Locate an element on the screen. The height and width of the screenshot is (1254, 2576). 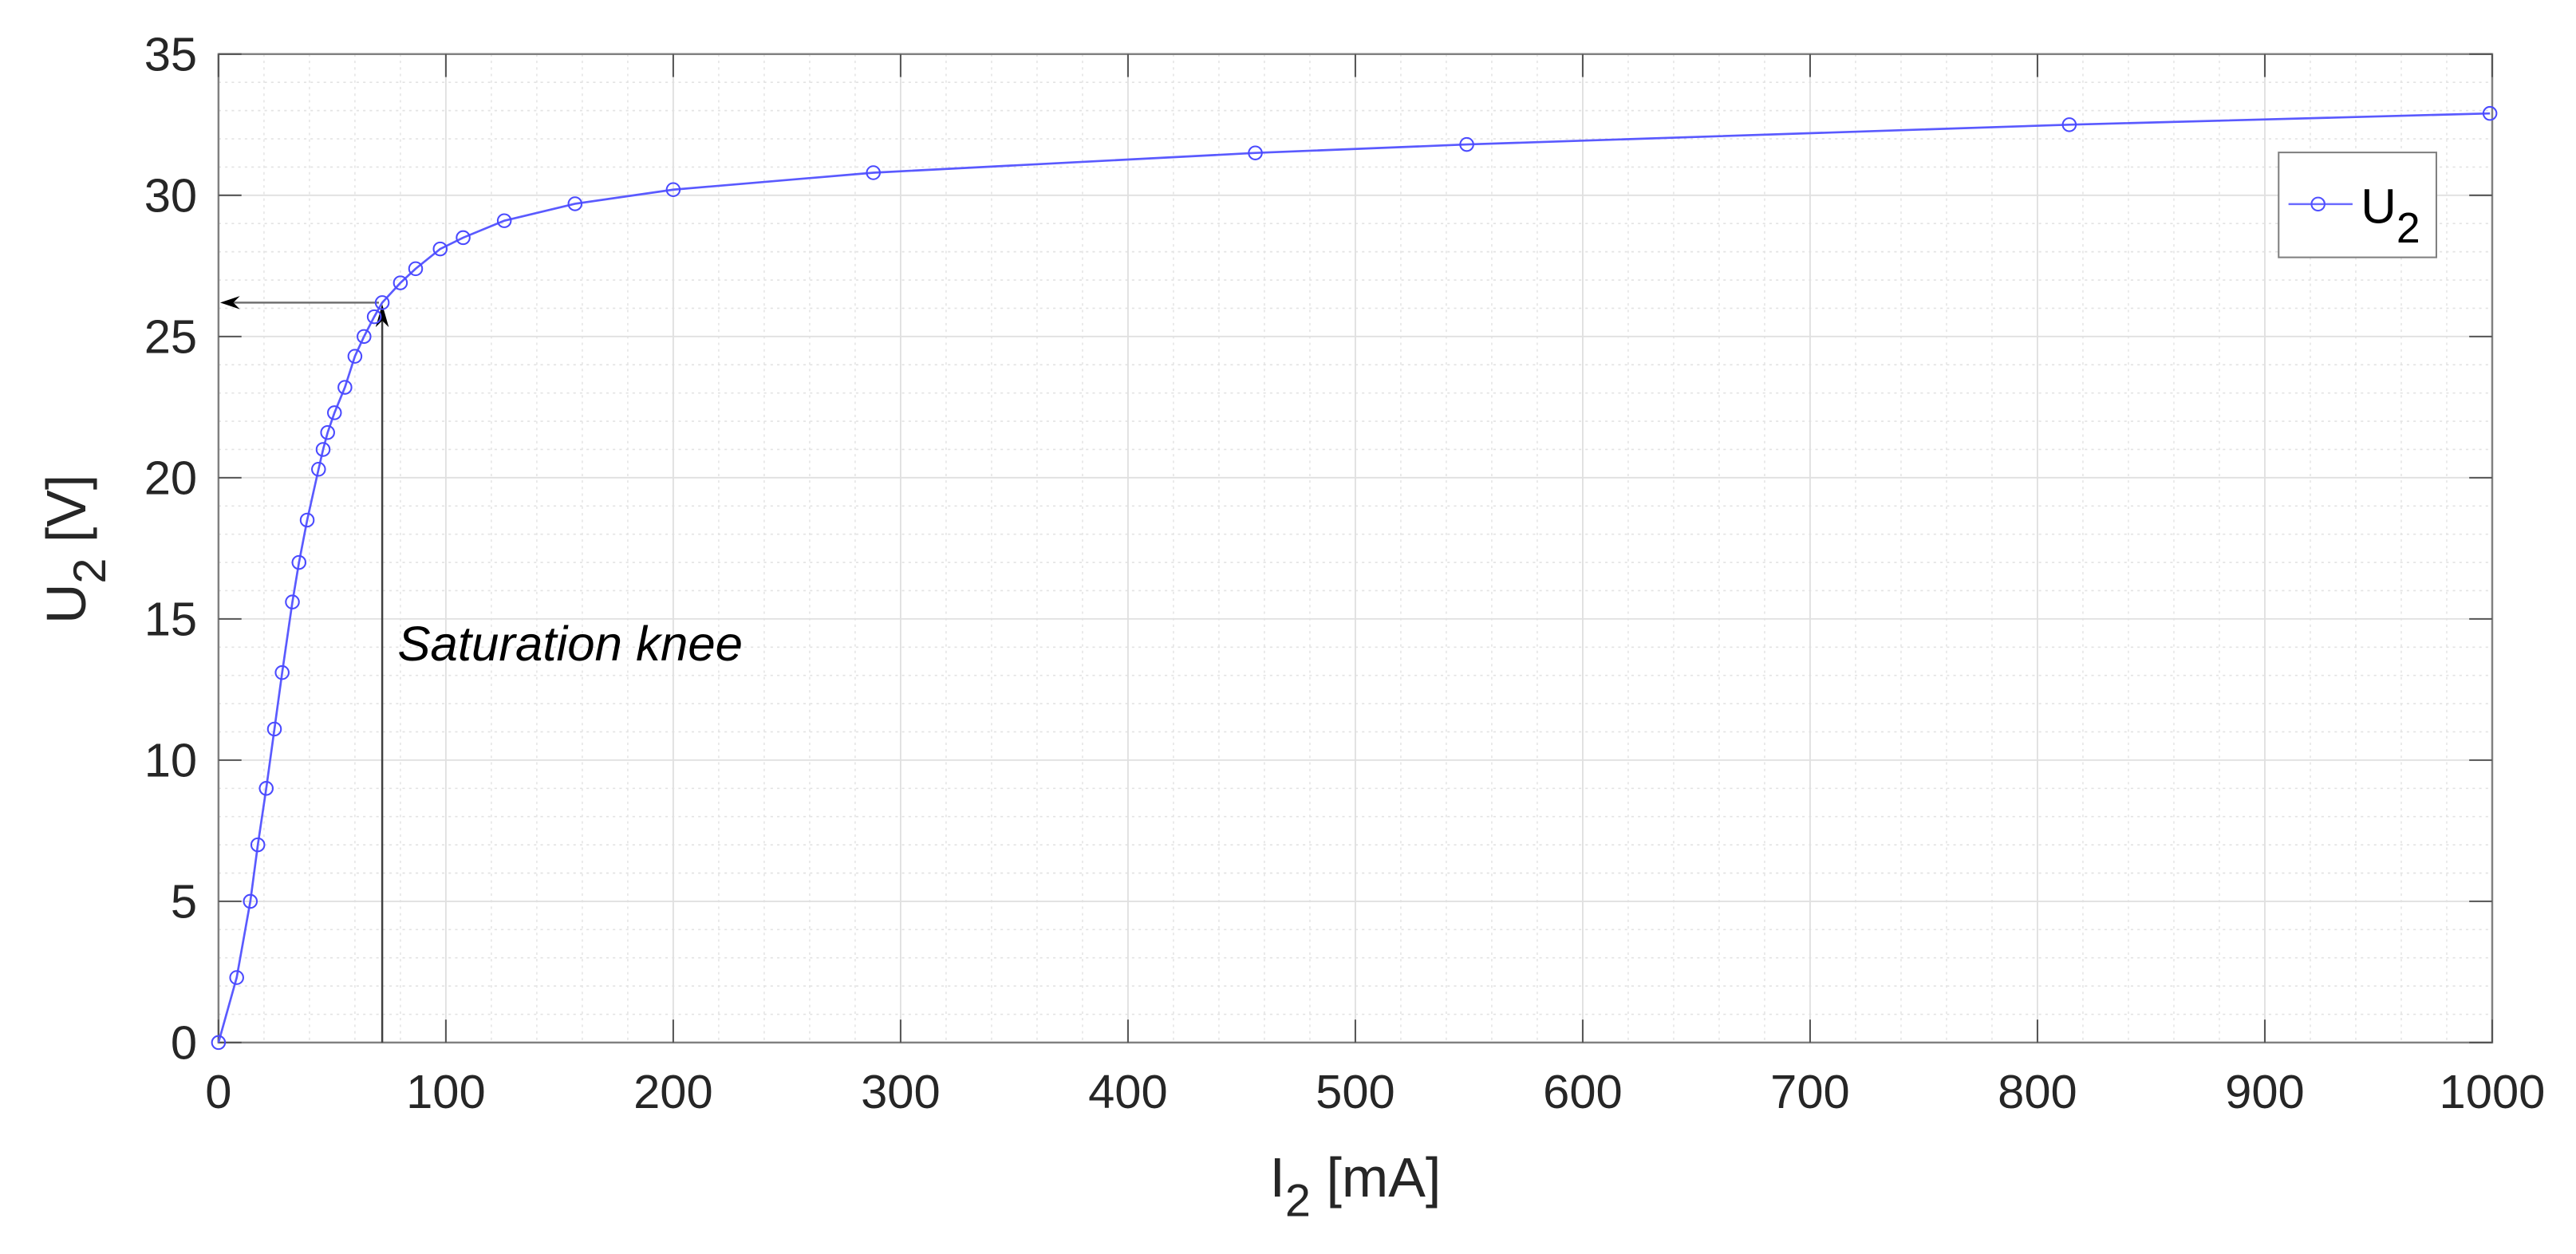
x-axis-label: I2 [mA] is located at coordinates (1355, 1186).